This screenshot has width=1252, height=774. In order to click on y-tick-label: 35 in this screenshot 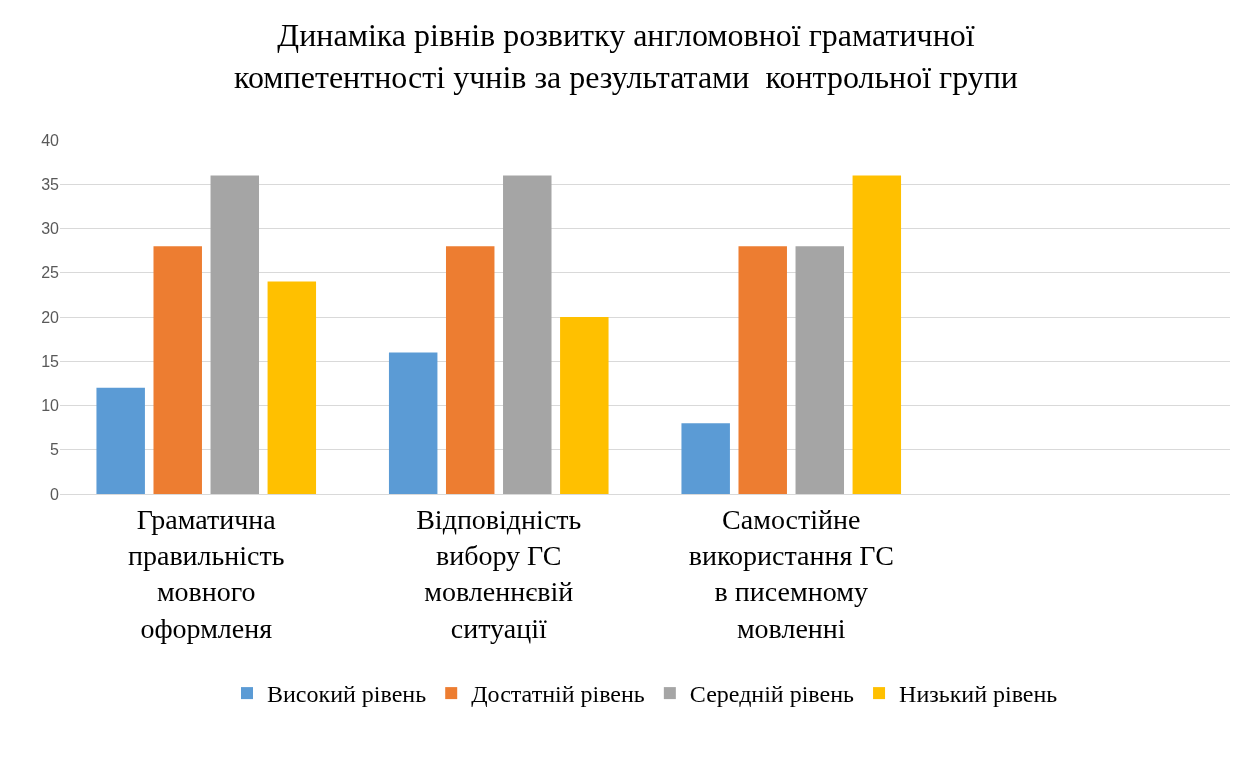, I will do `click(50, 184)`.